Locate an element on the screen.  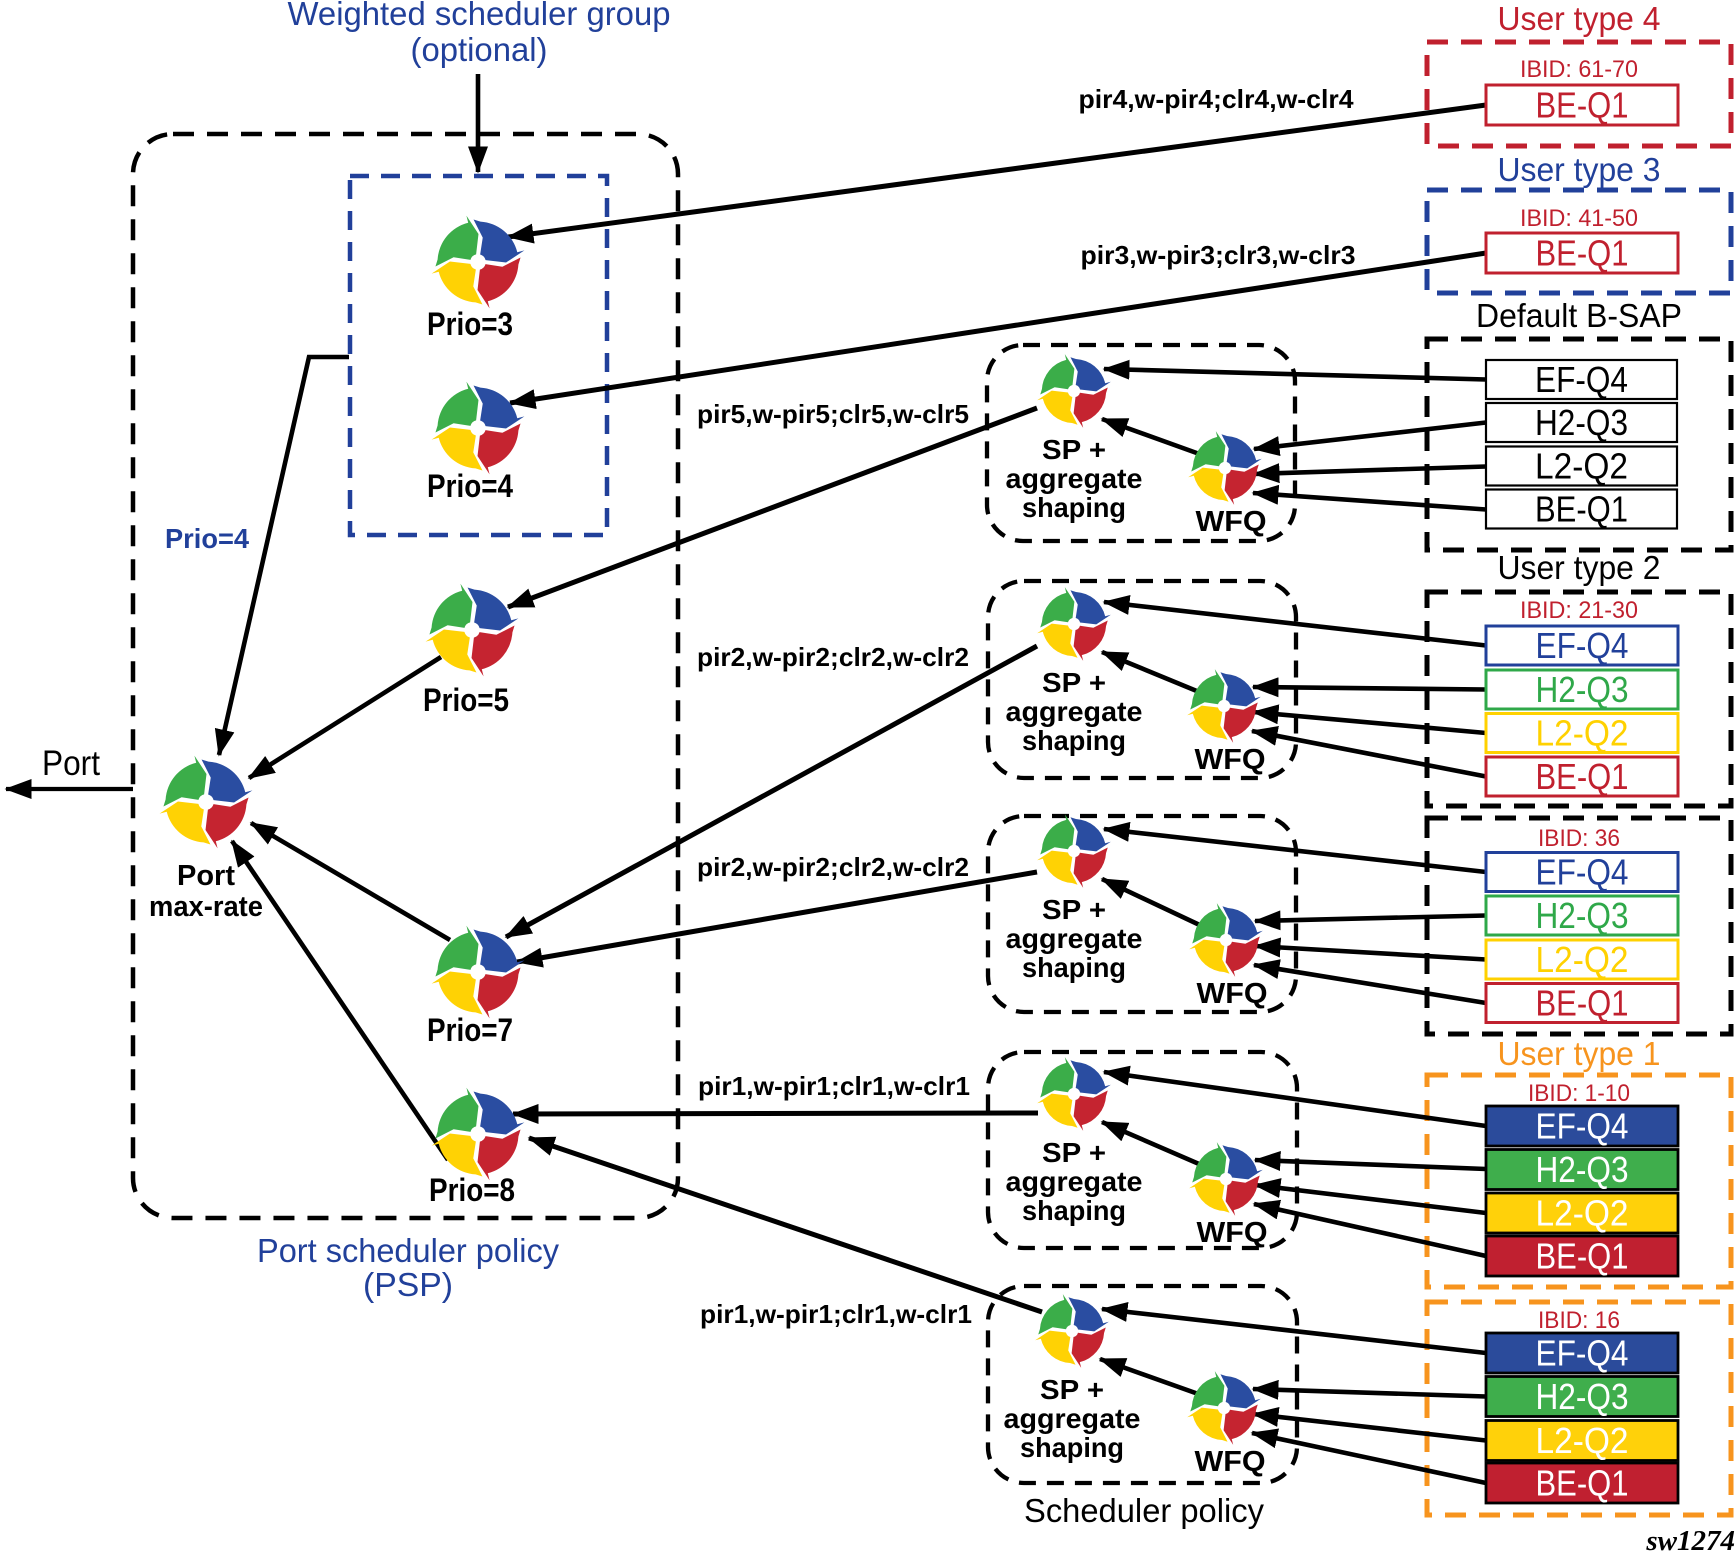
svg-text: IBID: 41-50 is located at coordinates (1579, 218).